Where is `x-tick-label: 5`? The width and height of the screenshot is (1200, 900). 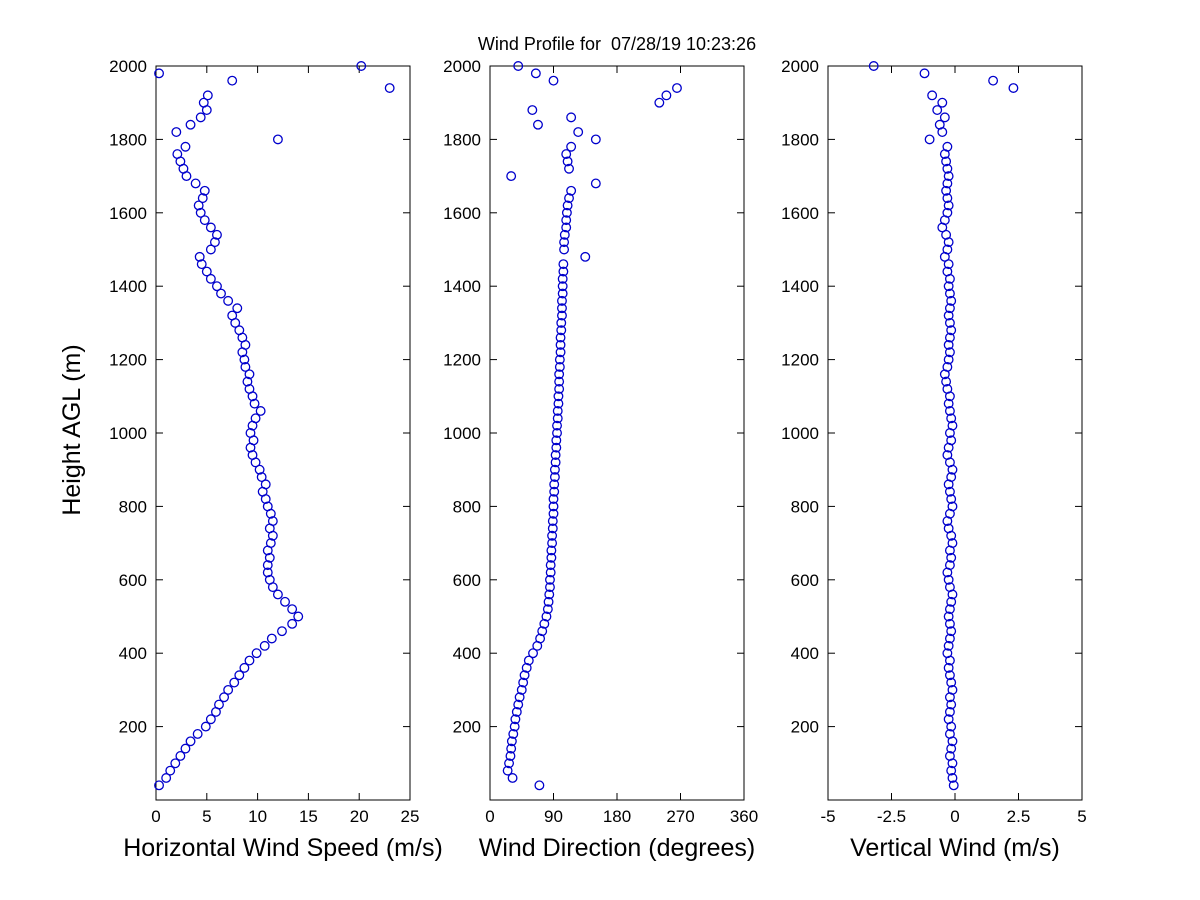
x-tick-label: 5 is located at coordinates (206, 816).